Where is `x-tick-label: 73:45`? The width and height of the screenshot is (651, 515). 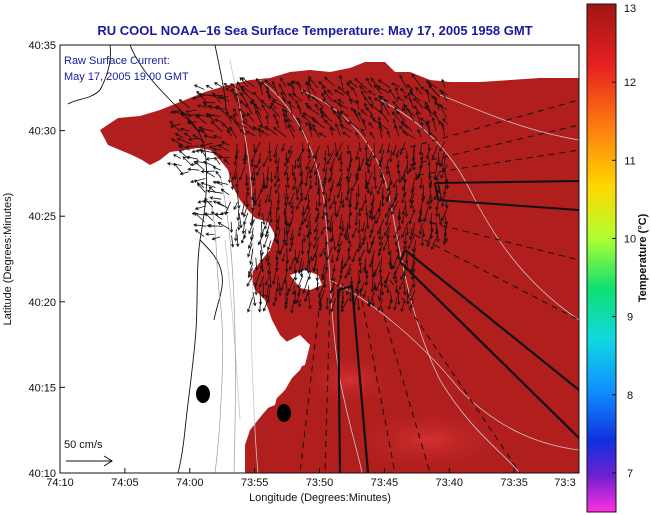 x-tick-label: 73:45 is located at coordinates (385, 483).